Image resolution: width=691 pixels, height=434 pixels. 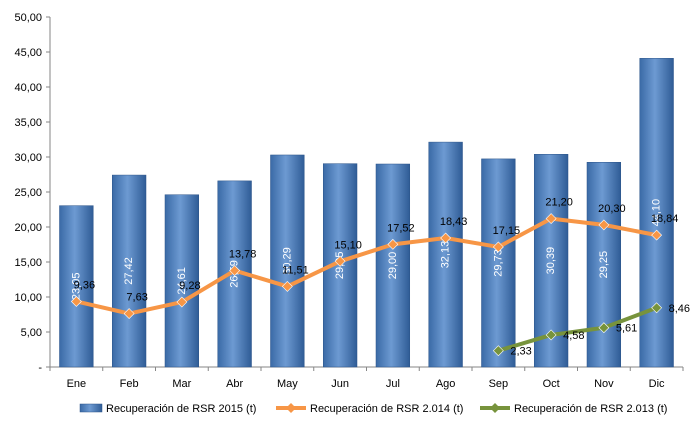 What do you see at coordinates (84, 285) in the screenshot?
I see `point-data-label: 9,36` at bounding box center [84, 285].